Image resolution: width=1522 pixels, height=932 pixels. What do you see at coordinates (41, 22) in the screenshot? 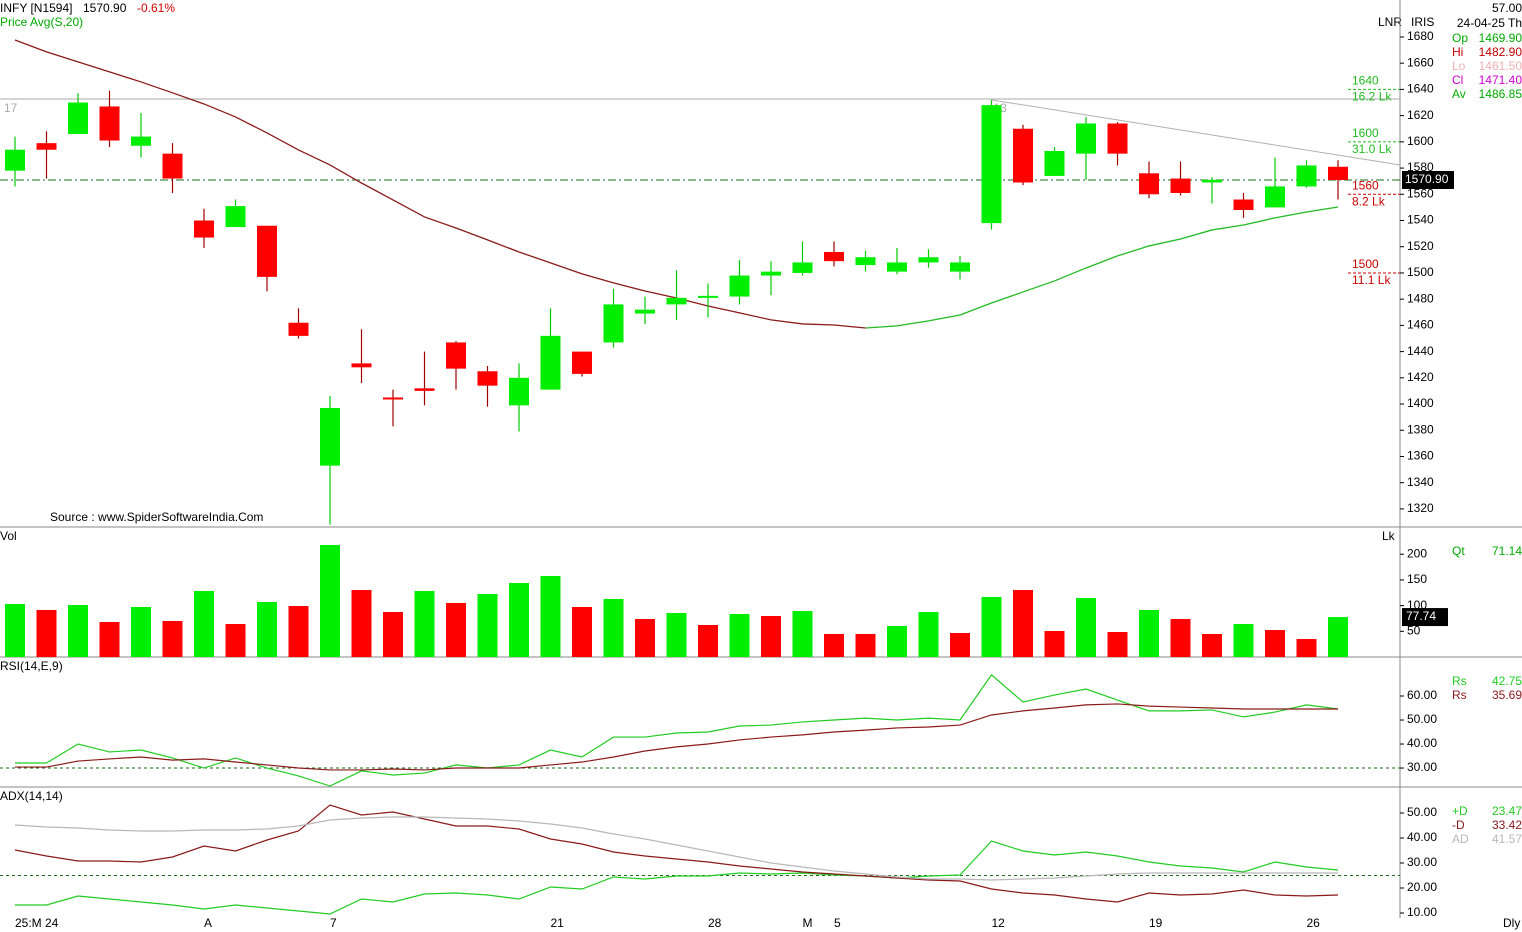
I see `series-name: Price Avg(S,20)` at bounding box center [41, 22].